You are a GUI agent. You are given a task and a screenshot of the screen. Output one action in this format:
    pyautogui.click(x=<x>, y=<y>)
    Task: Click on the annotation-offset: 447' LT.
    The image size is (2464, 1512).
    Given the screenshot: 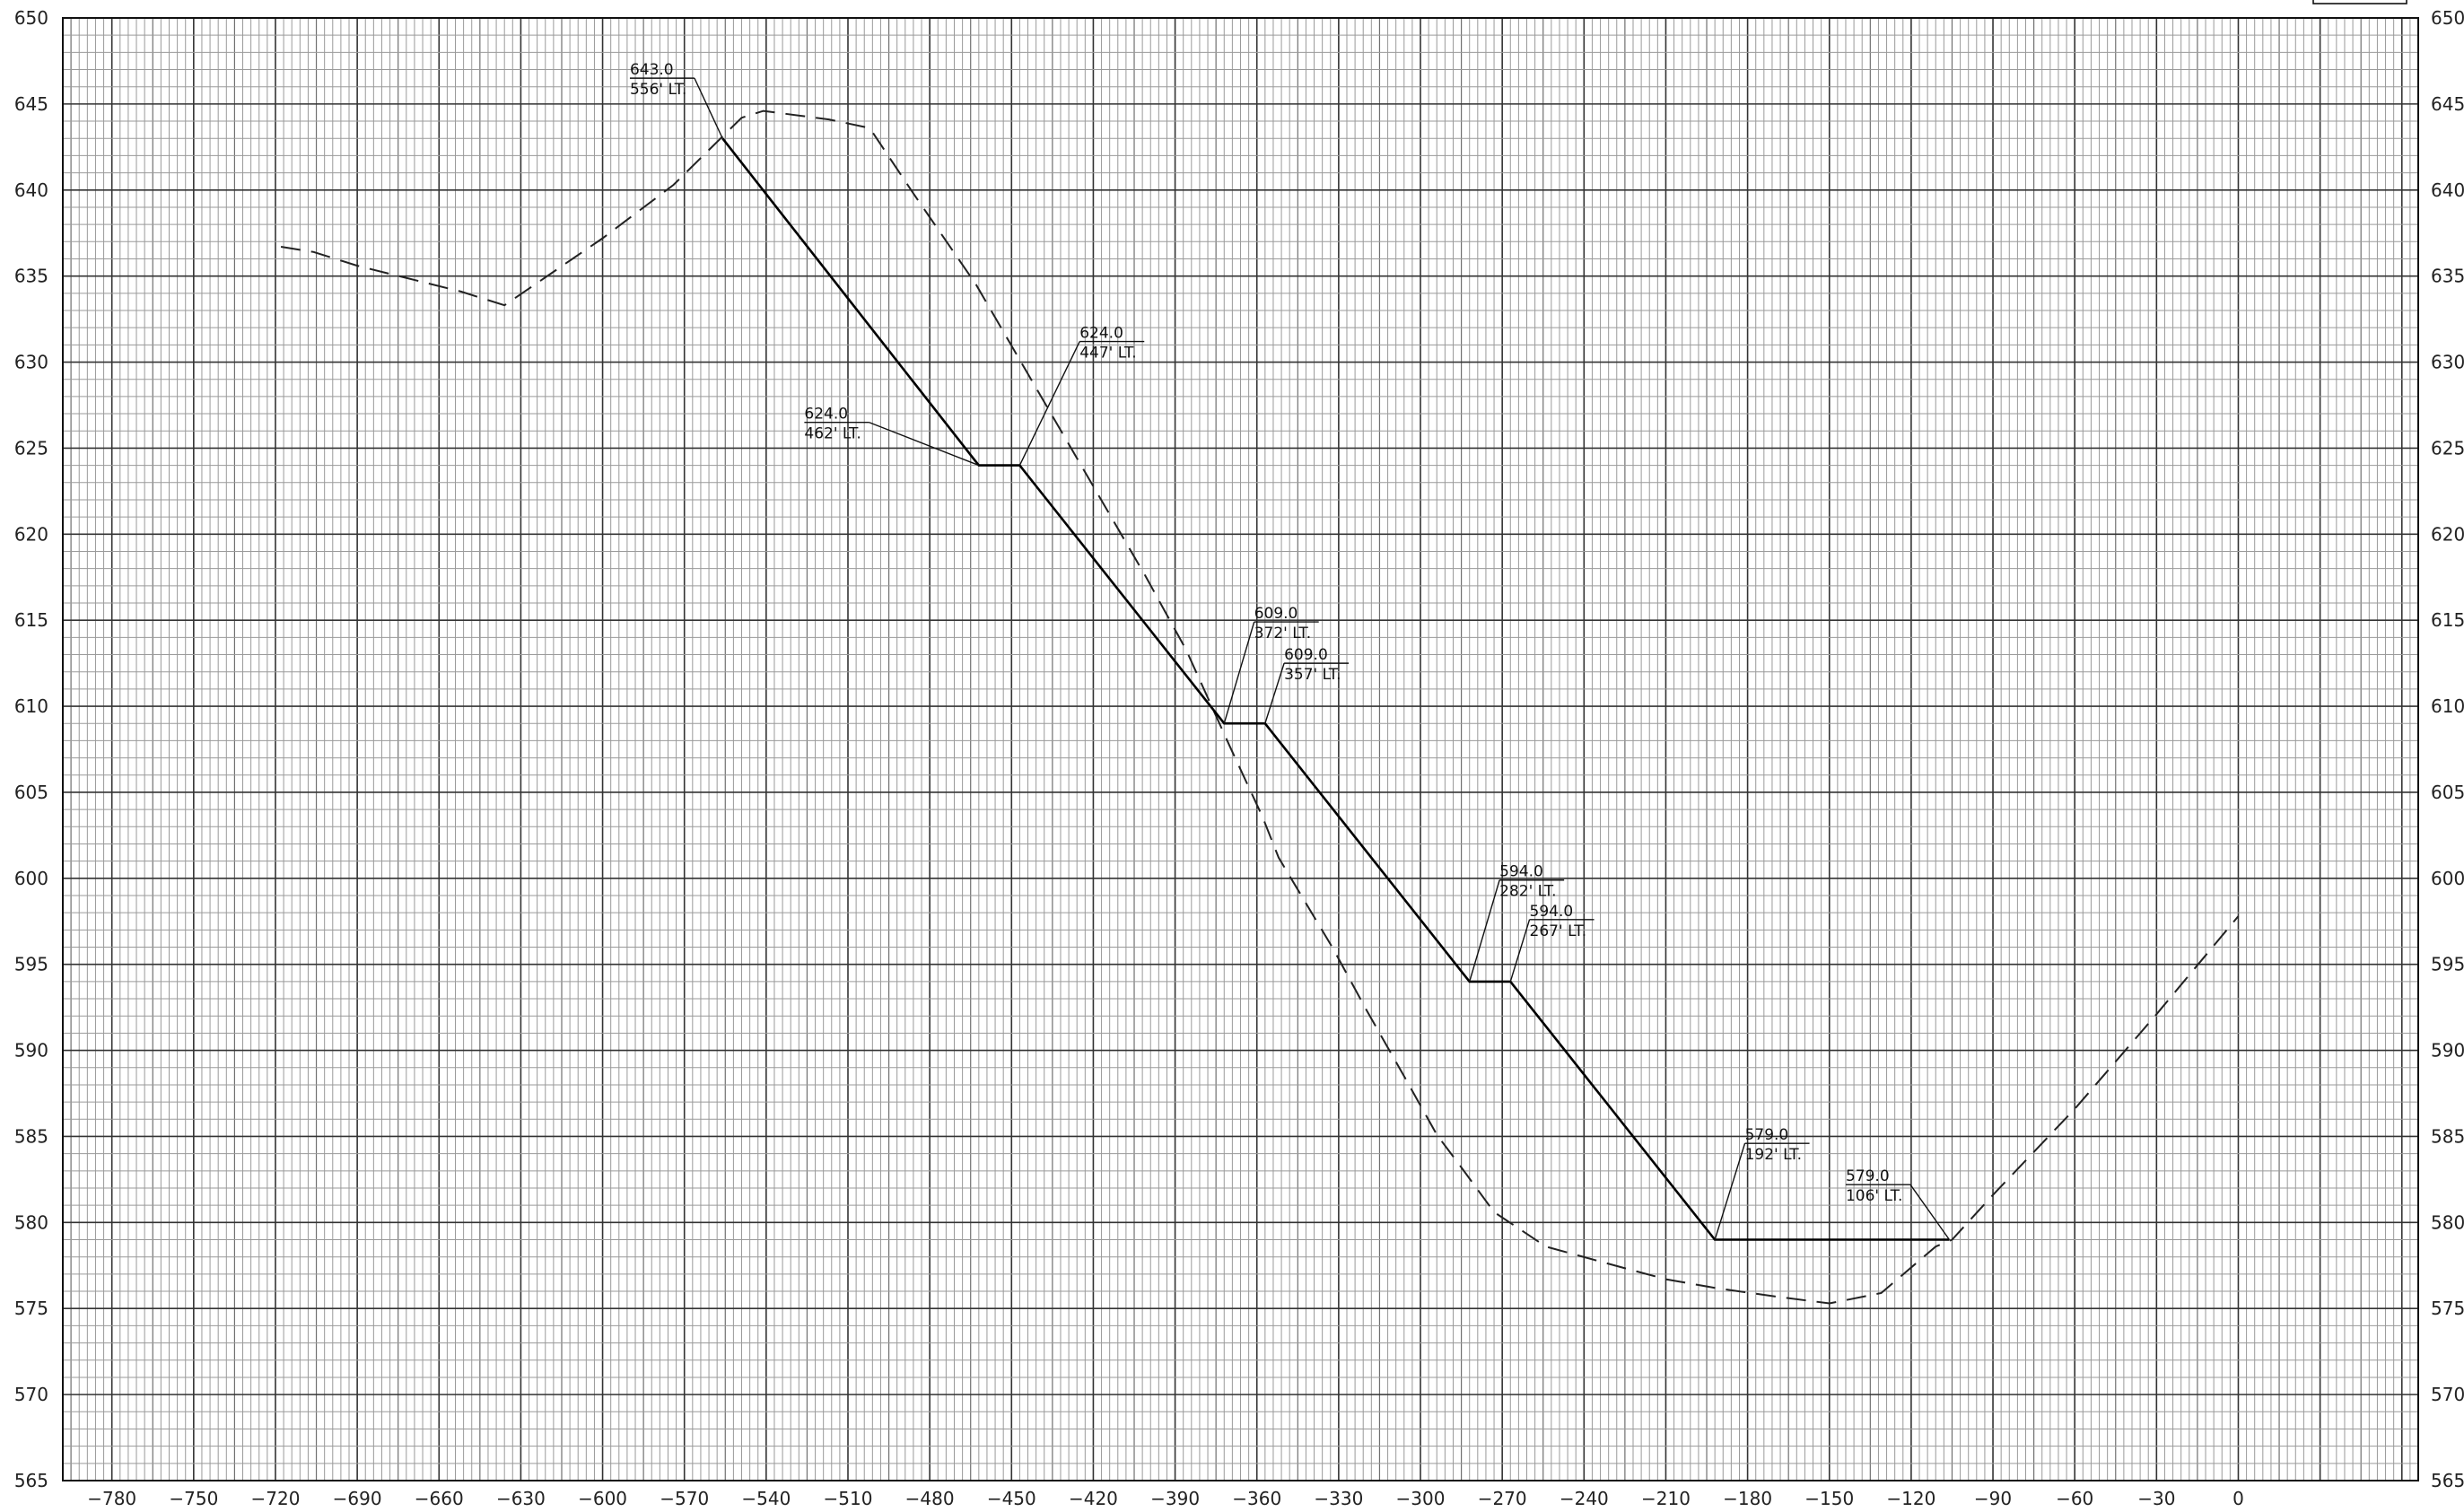 What is the action you would take?
    pyautogui.click(x=1107, y=354)
    